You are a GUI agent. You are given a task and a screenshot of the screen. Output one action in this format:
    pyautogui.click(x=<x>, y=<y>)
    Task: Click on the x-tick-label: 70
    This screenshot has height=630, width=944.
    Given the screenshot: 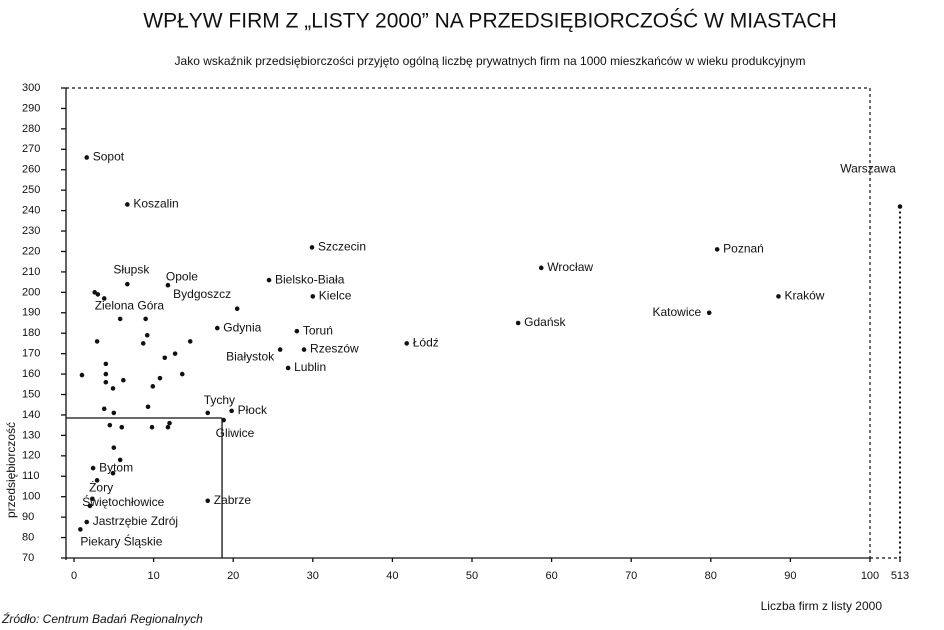 What is the action you would take?
    pyautogui.click(x=631, y=576)
    